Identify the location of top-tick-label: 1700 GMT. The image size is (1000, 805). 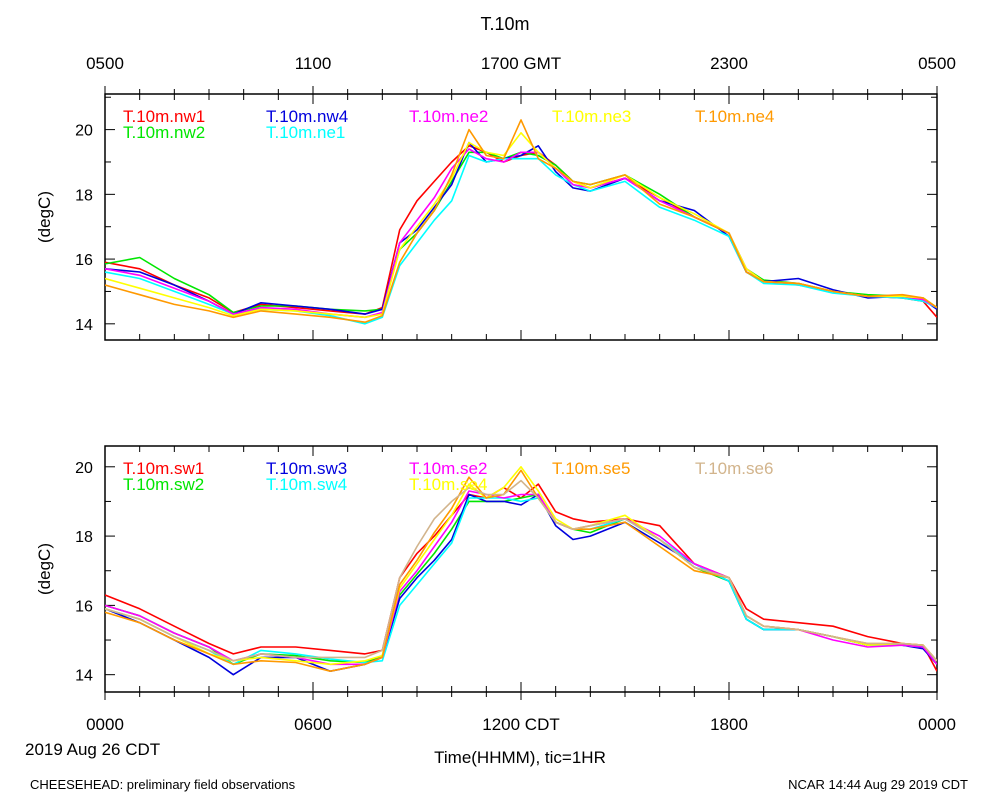
(521, 63).